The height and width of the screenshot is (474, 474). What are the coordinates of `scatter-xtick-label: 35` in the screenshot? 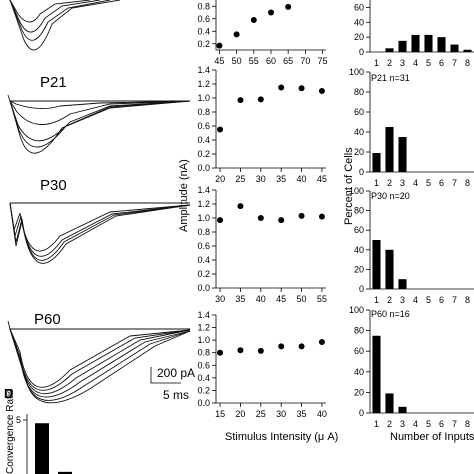 It's located at (302, 414).